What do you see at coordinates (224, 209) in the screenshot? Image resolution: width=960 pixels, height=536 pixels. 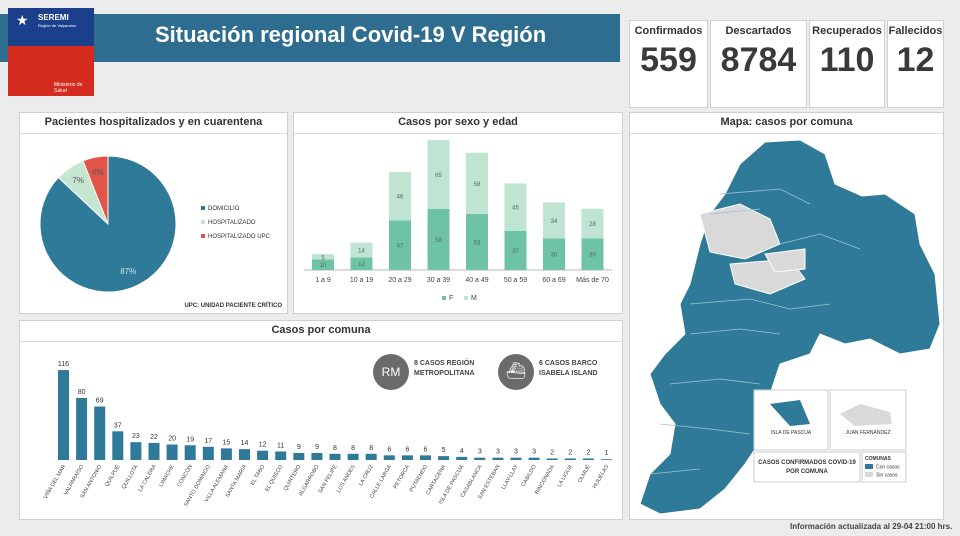 I see `pie-legend-label: DOMICILIO` at bounding box center [224, 209].